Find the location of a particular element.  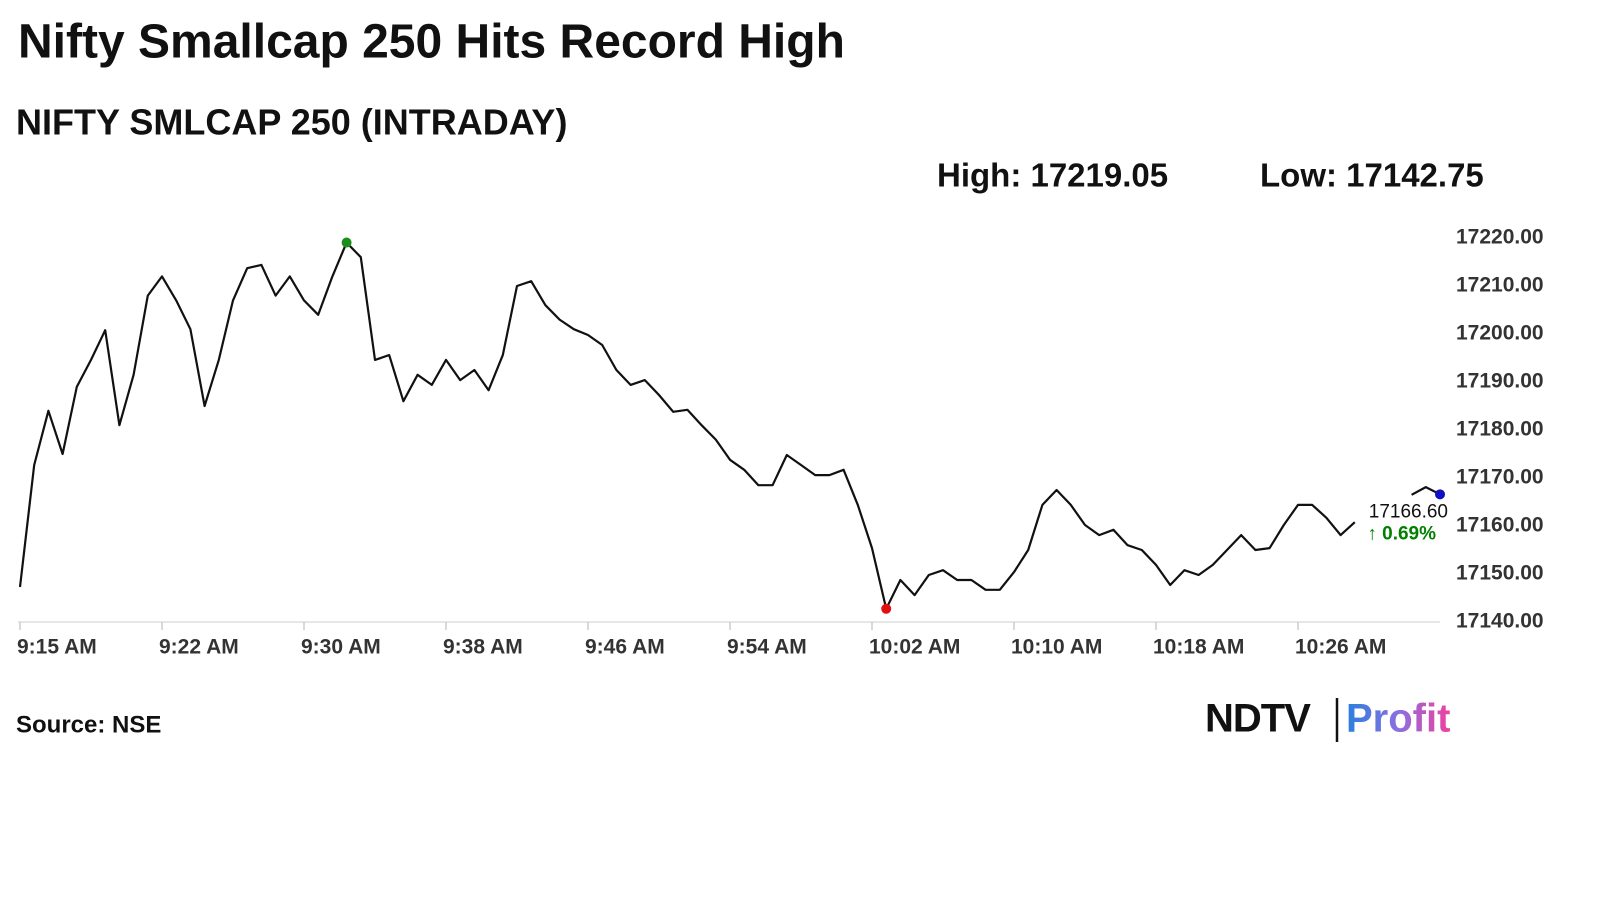

x-tick-label: 10:10 AM is located at coordinates (1056, 647).